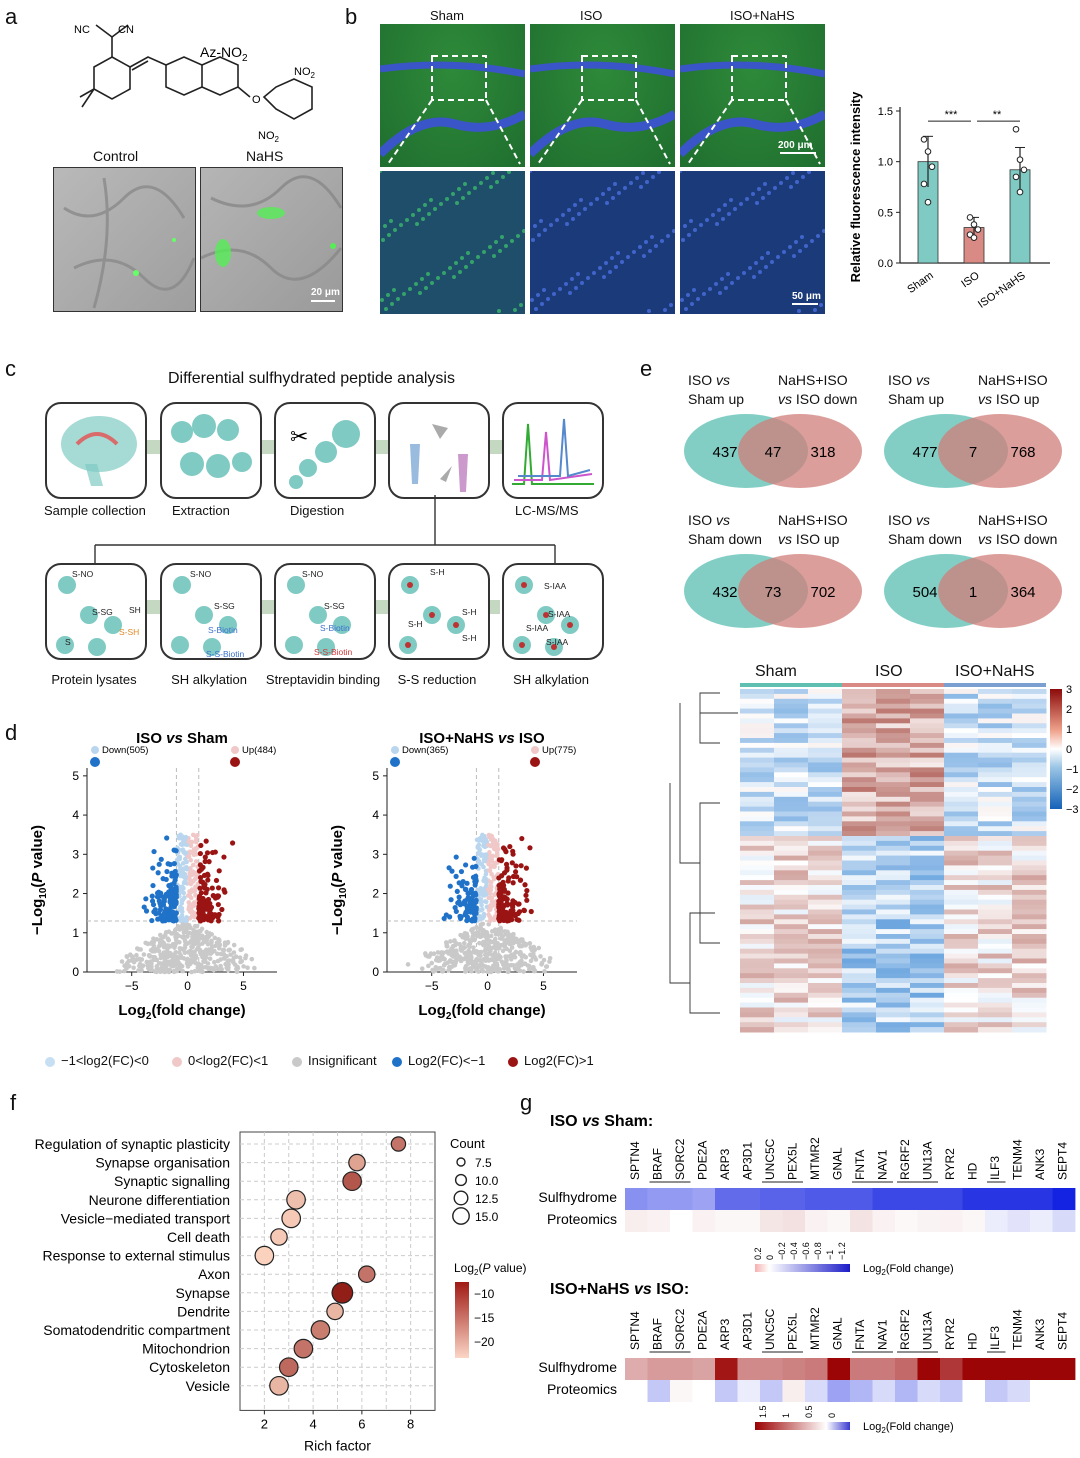  I want to click on scale1-bar, so click(802, 1268).